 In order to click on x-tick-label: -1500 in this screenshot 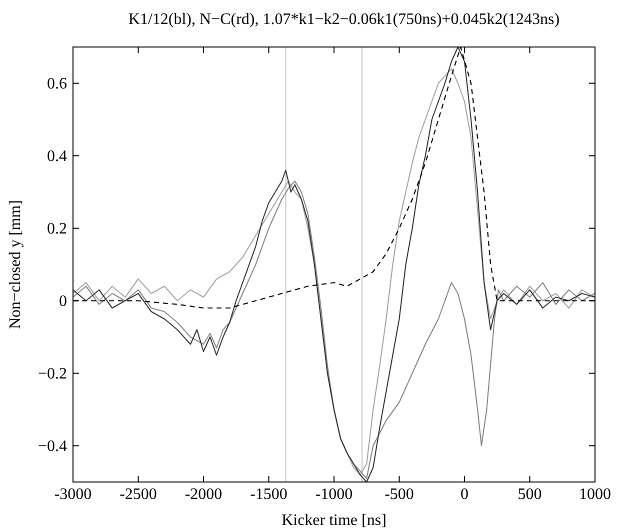, I will do `click(269, 494)`.